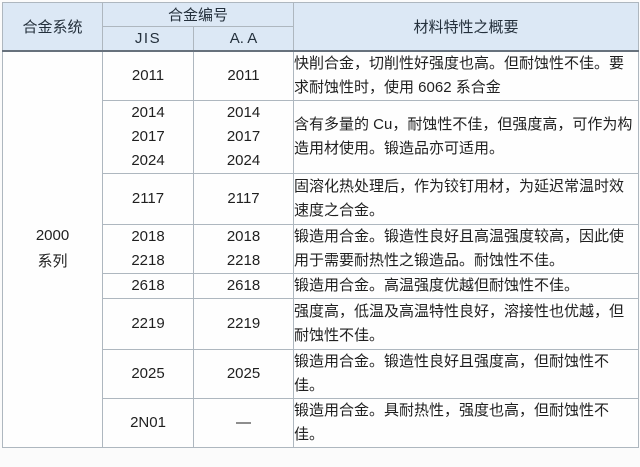 The image size is (640, 467). What do you see at coordinates (243, 422) in the screenshot?
I see `aa-cell: —` at bounding box center [243, 422].